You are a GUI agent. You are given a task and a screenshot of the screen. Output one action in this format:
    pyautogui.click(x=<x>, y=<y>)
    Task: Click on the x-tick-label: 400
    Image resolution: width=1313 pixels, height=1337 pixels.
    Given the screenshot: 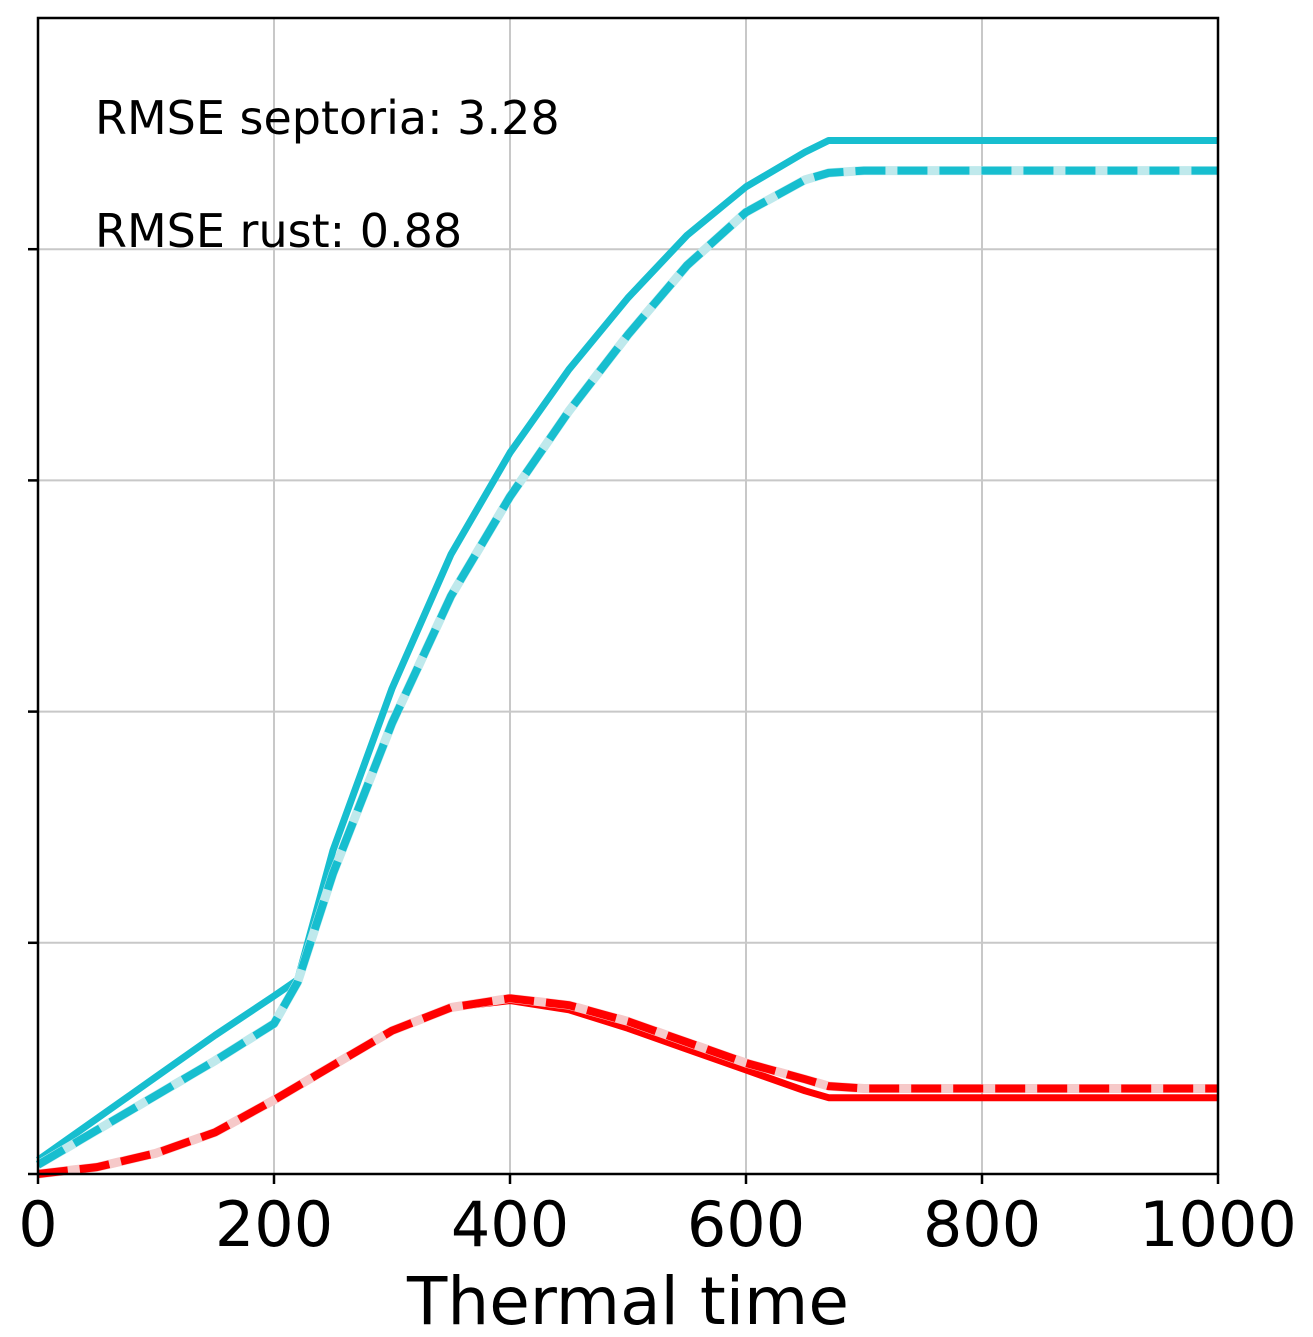 What is the action you would take?
    pyautogui.click(x=510, y=1224)
    